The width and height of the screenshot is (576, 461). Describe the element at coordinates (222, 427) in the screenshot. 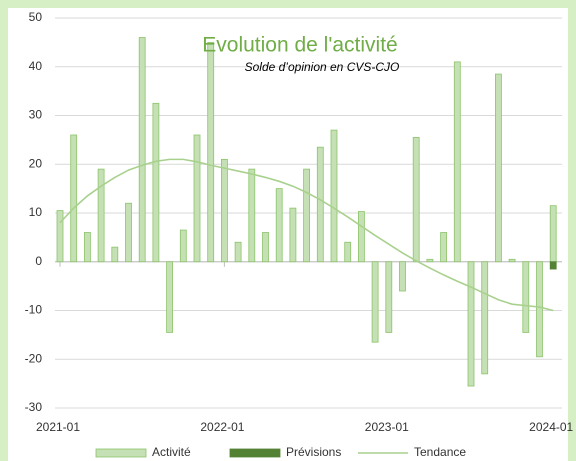

I see `x-tick-label: 2022-01` at that location.